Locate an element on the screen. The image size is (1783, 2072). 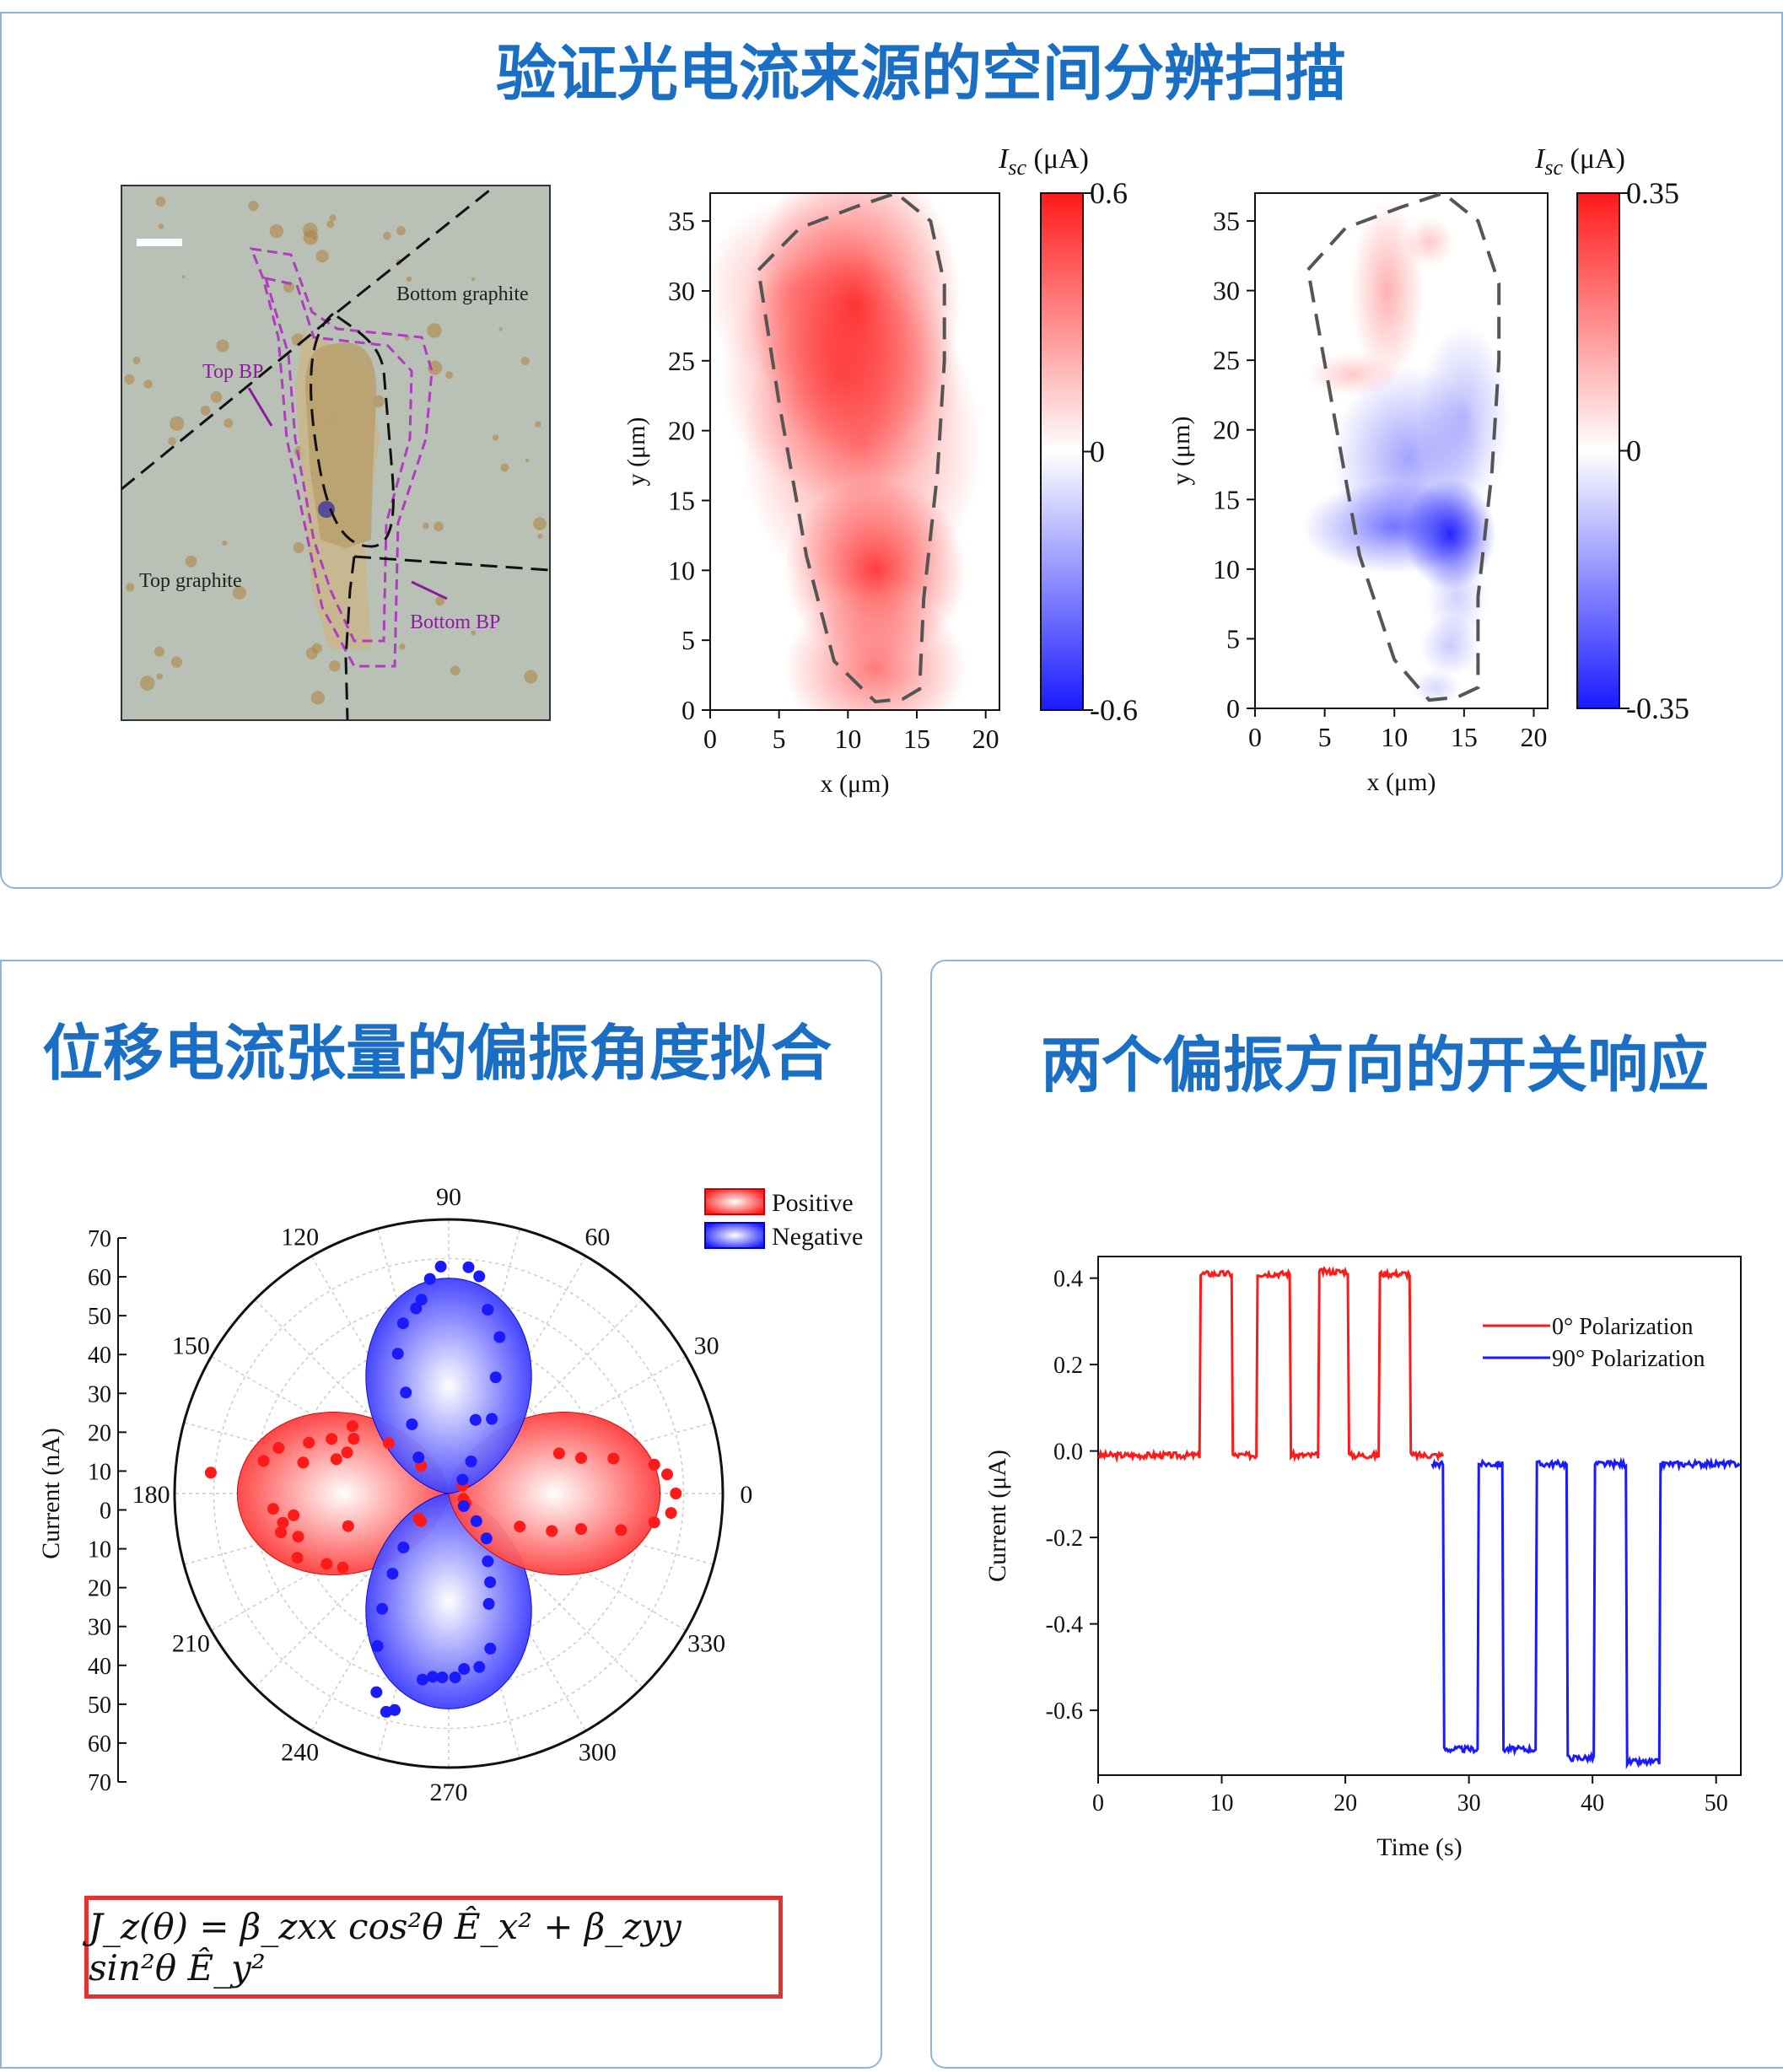
radial-tick-label: 30 is located at coordinates (99, 1394).